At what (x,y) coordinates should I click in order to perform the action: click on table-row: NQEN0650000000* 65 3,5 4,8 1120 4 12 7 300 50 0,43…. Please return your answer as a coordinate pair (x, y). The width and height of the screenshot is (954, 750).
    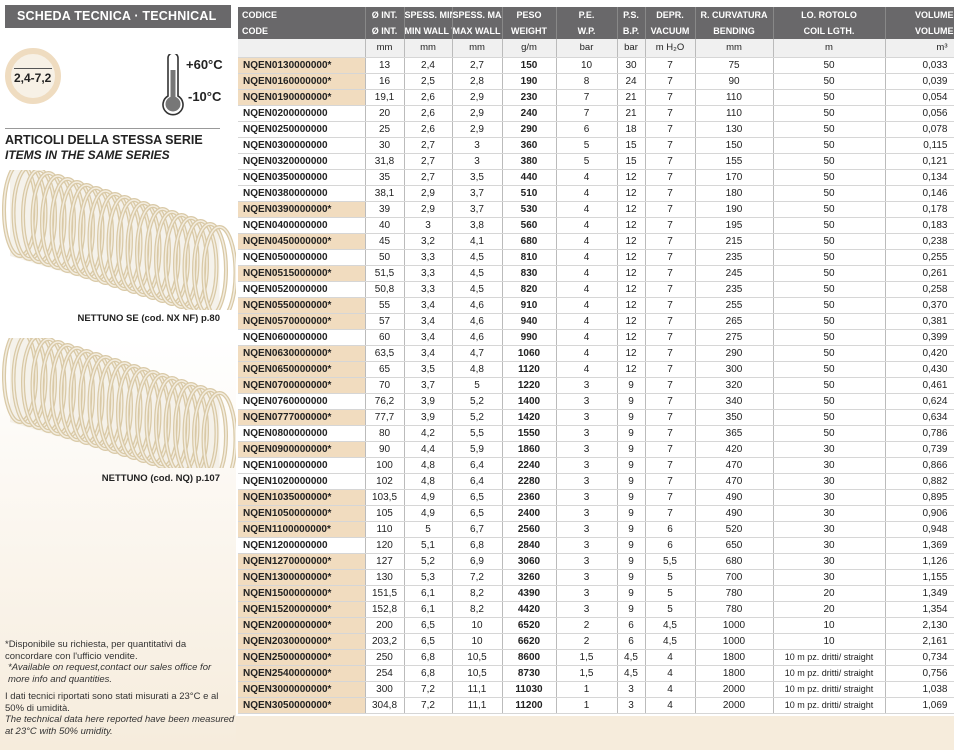
    Looking at the image, I should click on (596, 369).